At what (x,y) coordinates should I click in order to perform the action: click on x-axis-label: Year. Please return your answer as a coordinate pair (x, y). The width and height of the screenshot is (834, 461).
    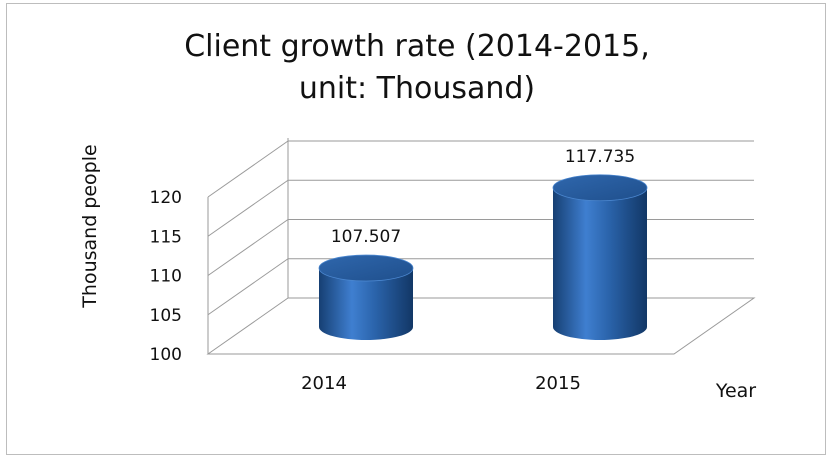
    Looking at the image, I should click on (735, 391).